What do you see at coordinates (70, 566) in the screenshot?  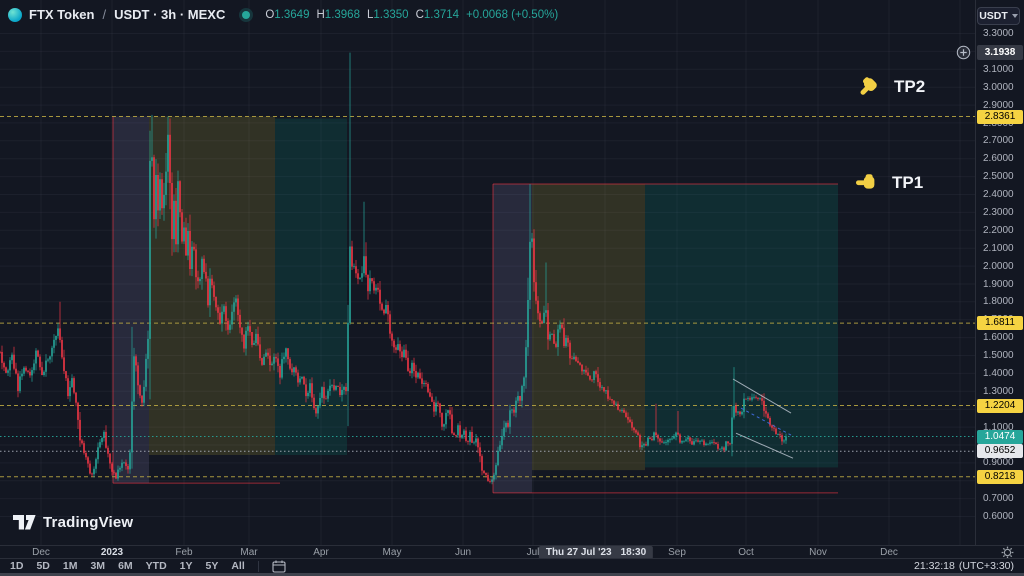 I see `range-button-1m: 1M` at bounding box center [70, 566].